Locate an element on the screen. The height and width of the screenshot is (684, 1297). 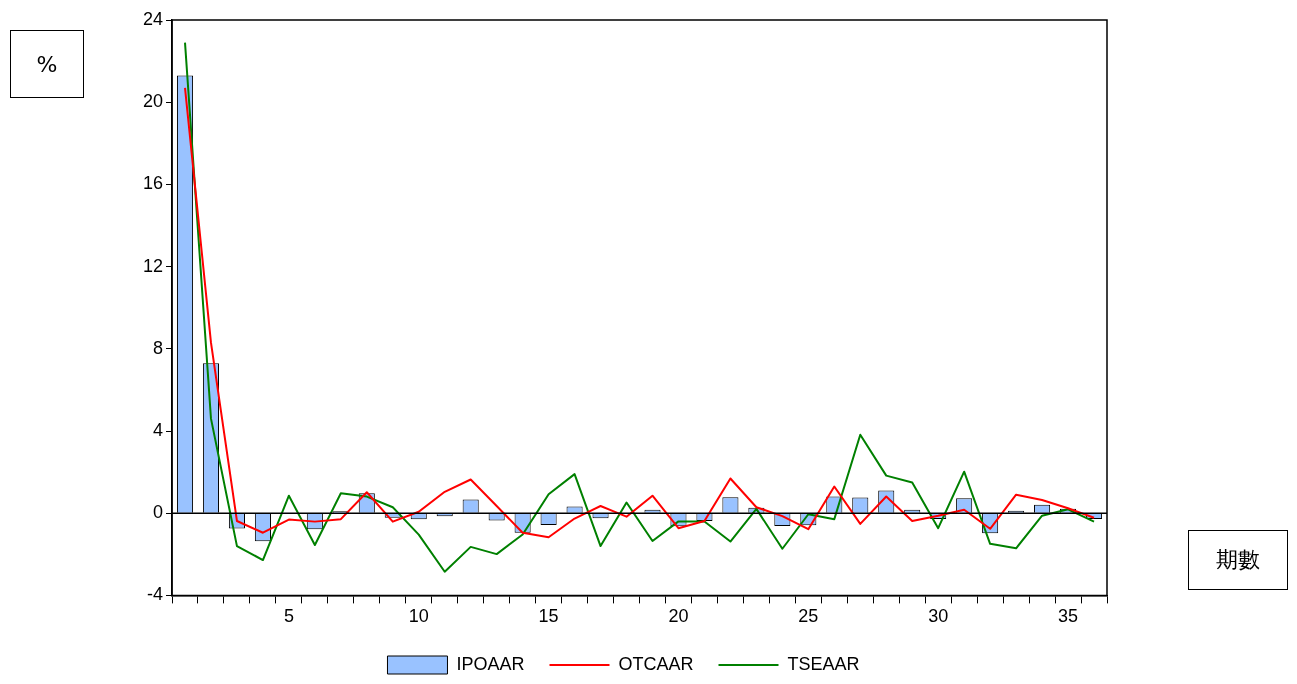
legend-label: IPOAAR is located at coordinates (490, 663).